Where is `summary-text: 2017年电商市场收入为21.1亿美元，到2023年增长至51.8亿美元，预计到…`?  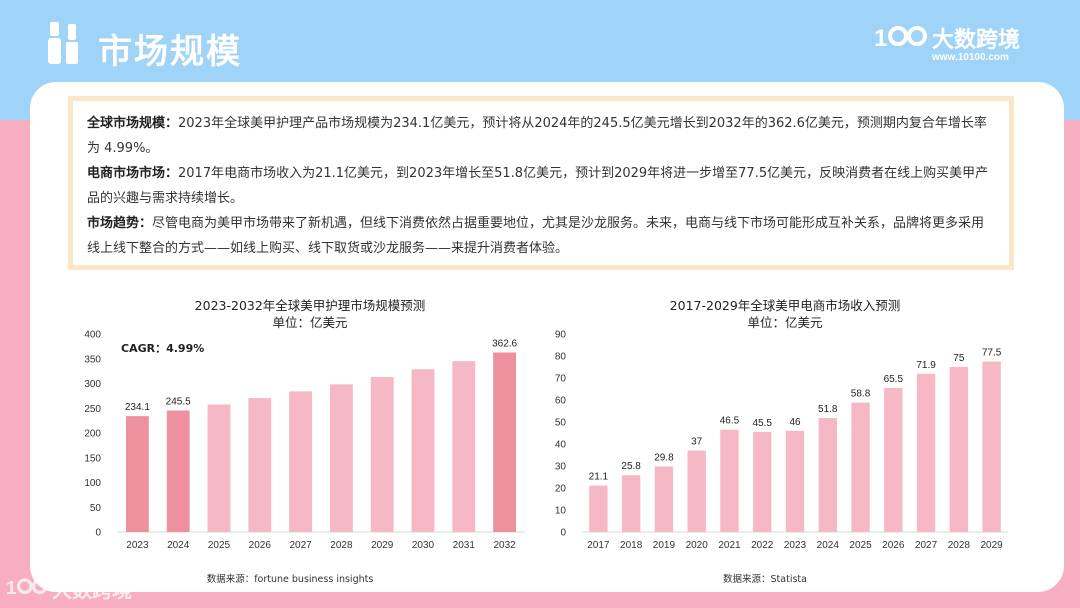
summary-text: 2017年电商市场收入为21.1亿美元，到2023年增长至51.8亿美元，预计到… is located at coordinates (538, 186).